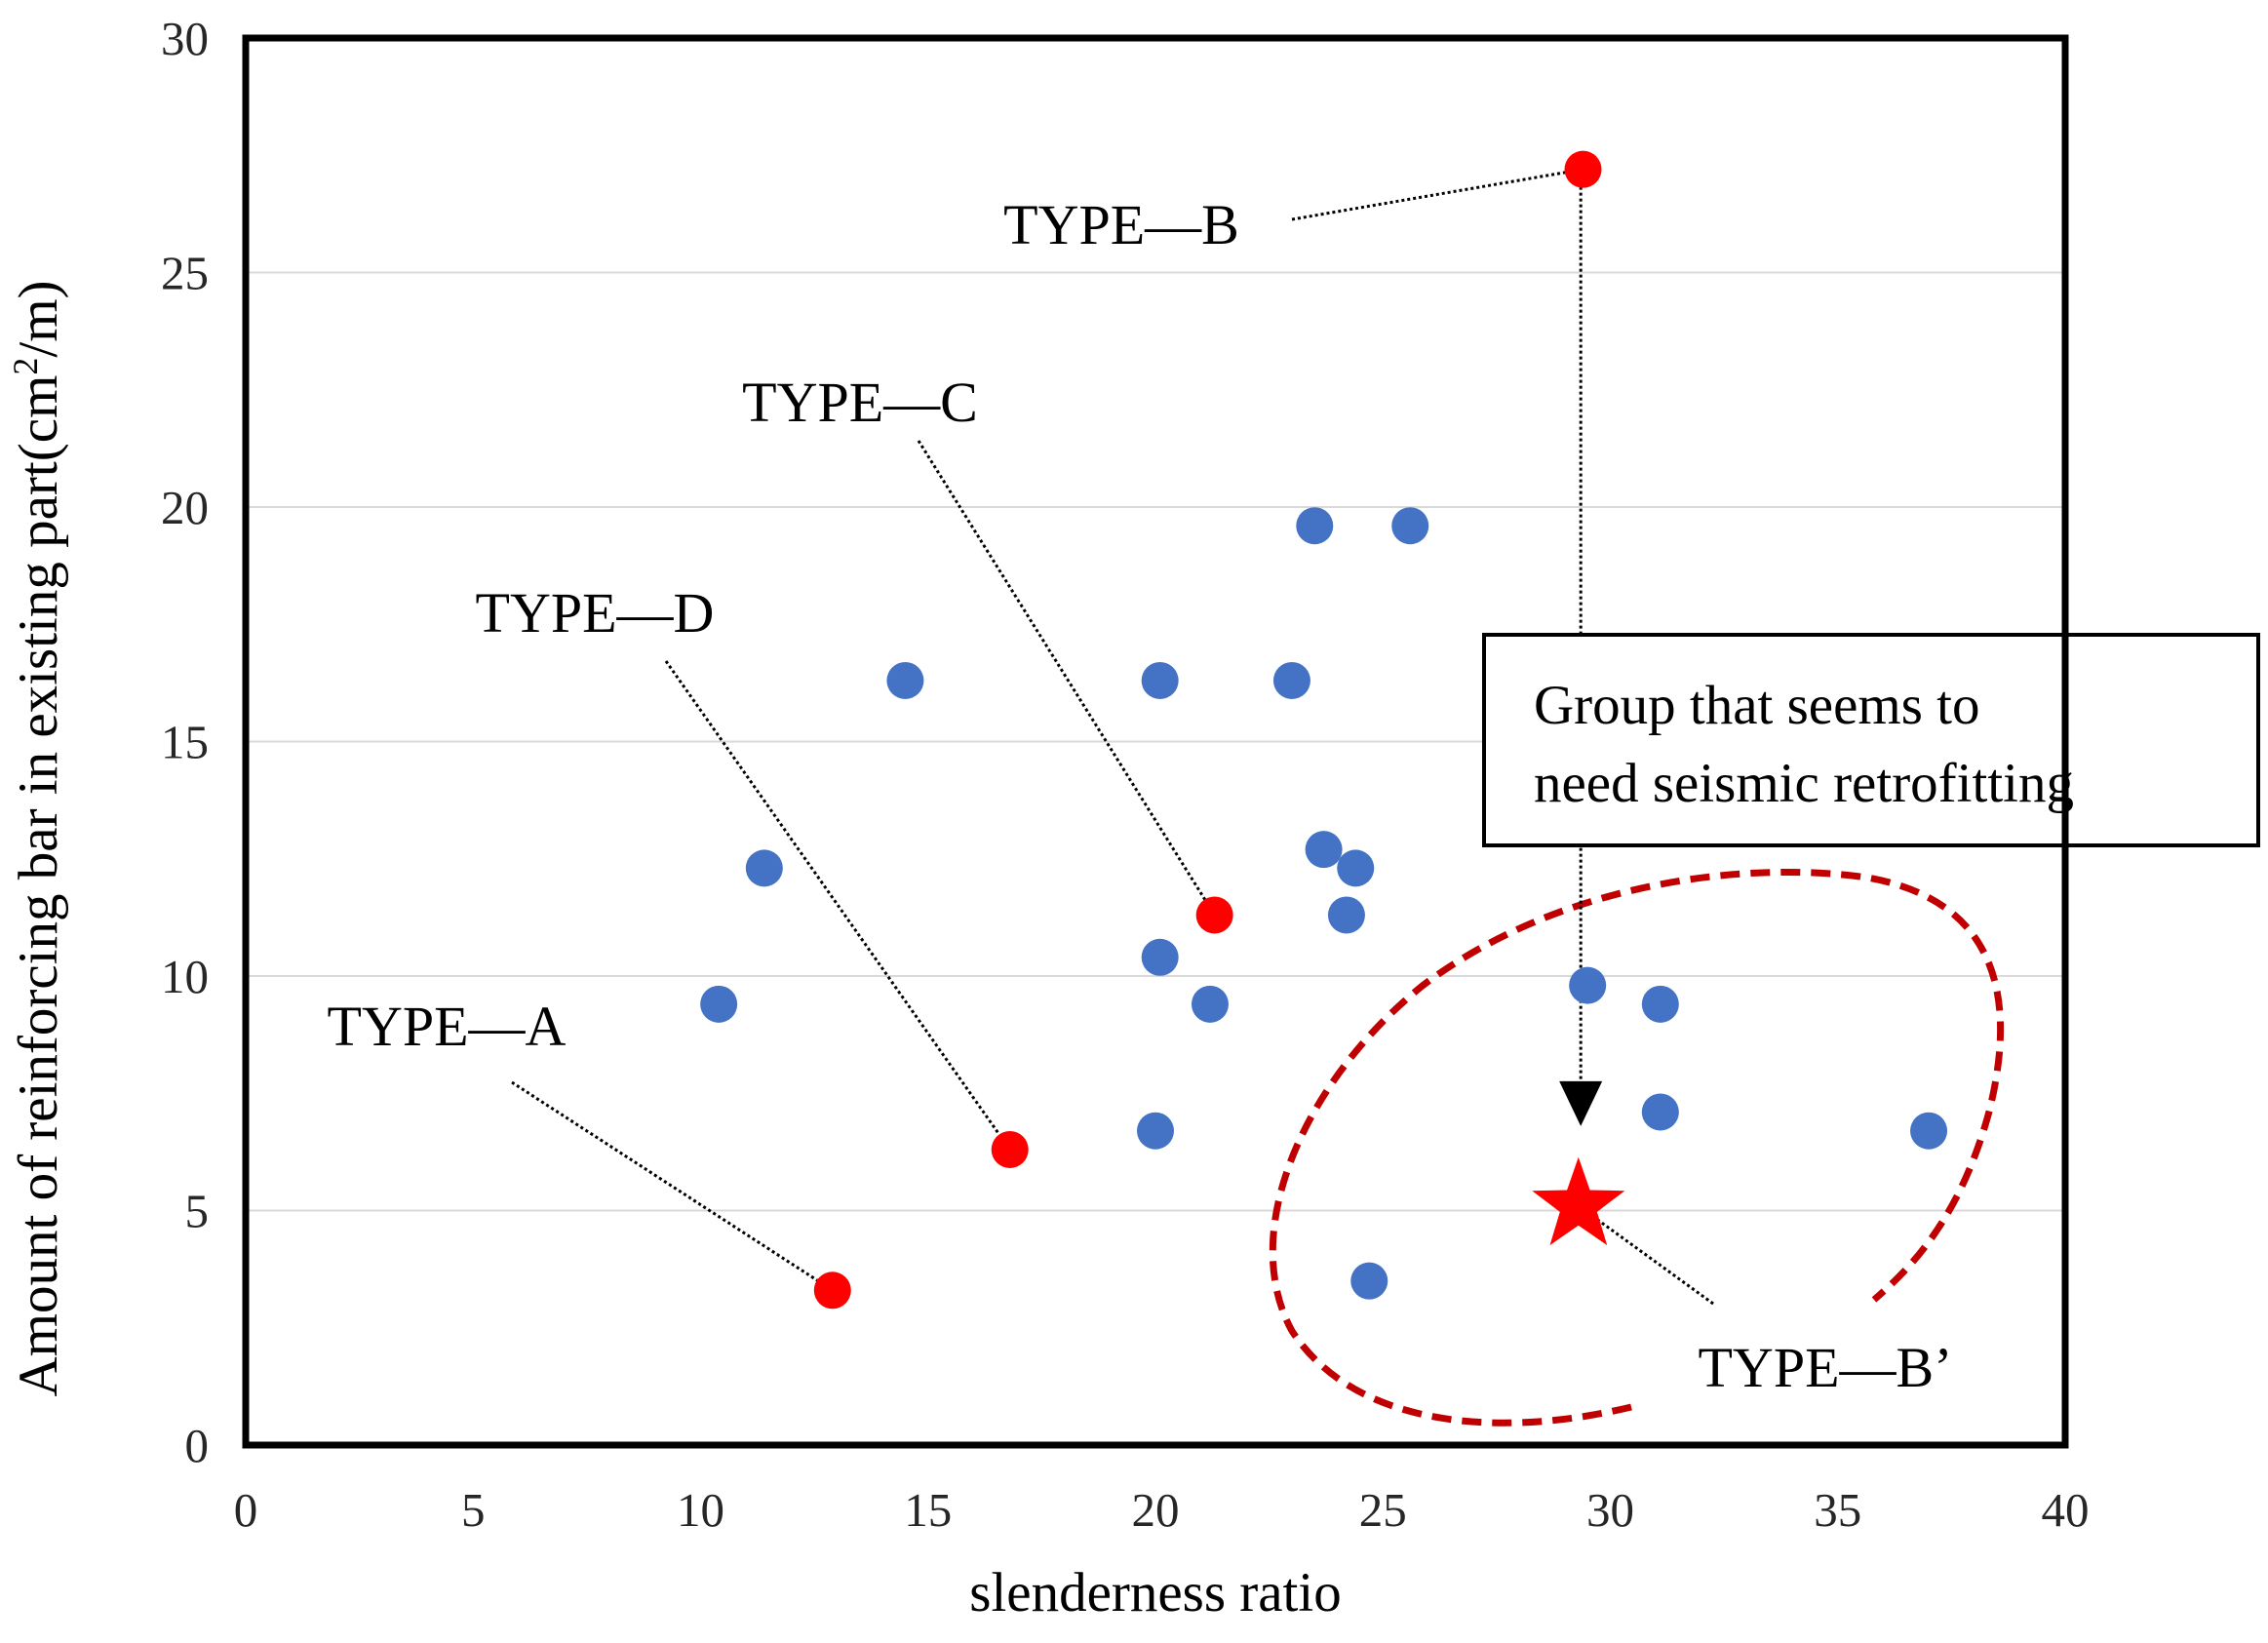  Describe the element at coordinates (474, 1510) in the screenshot. I see `x-tick-label-5: 5` at that location.